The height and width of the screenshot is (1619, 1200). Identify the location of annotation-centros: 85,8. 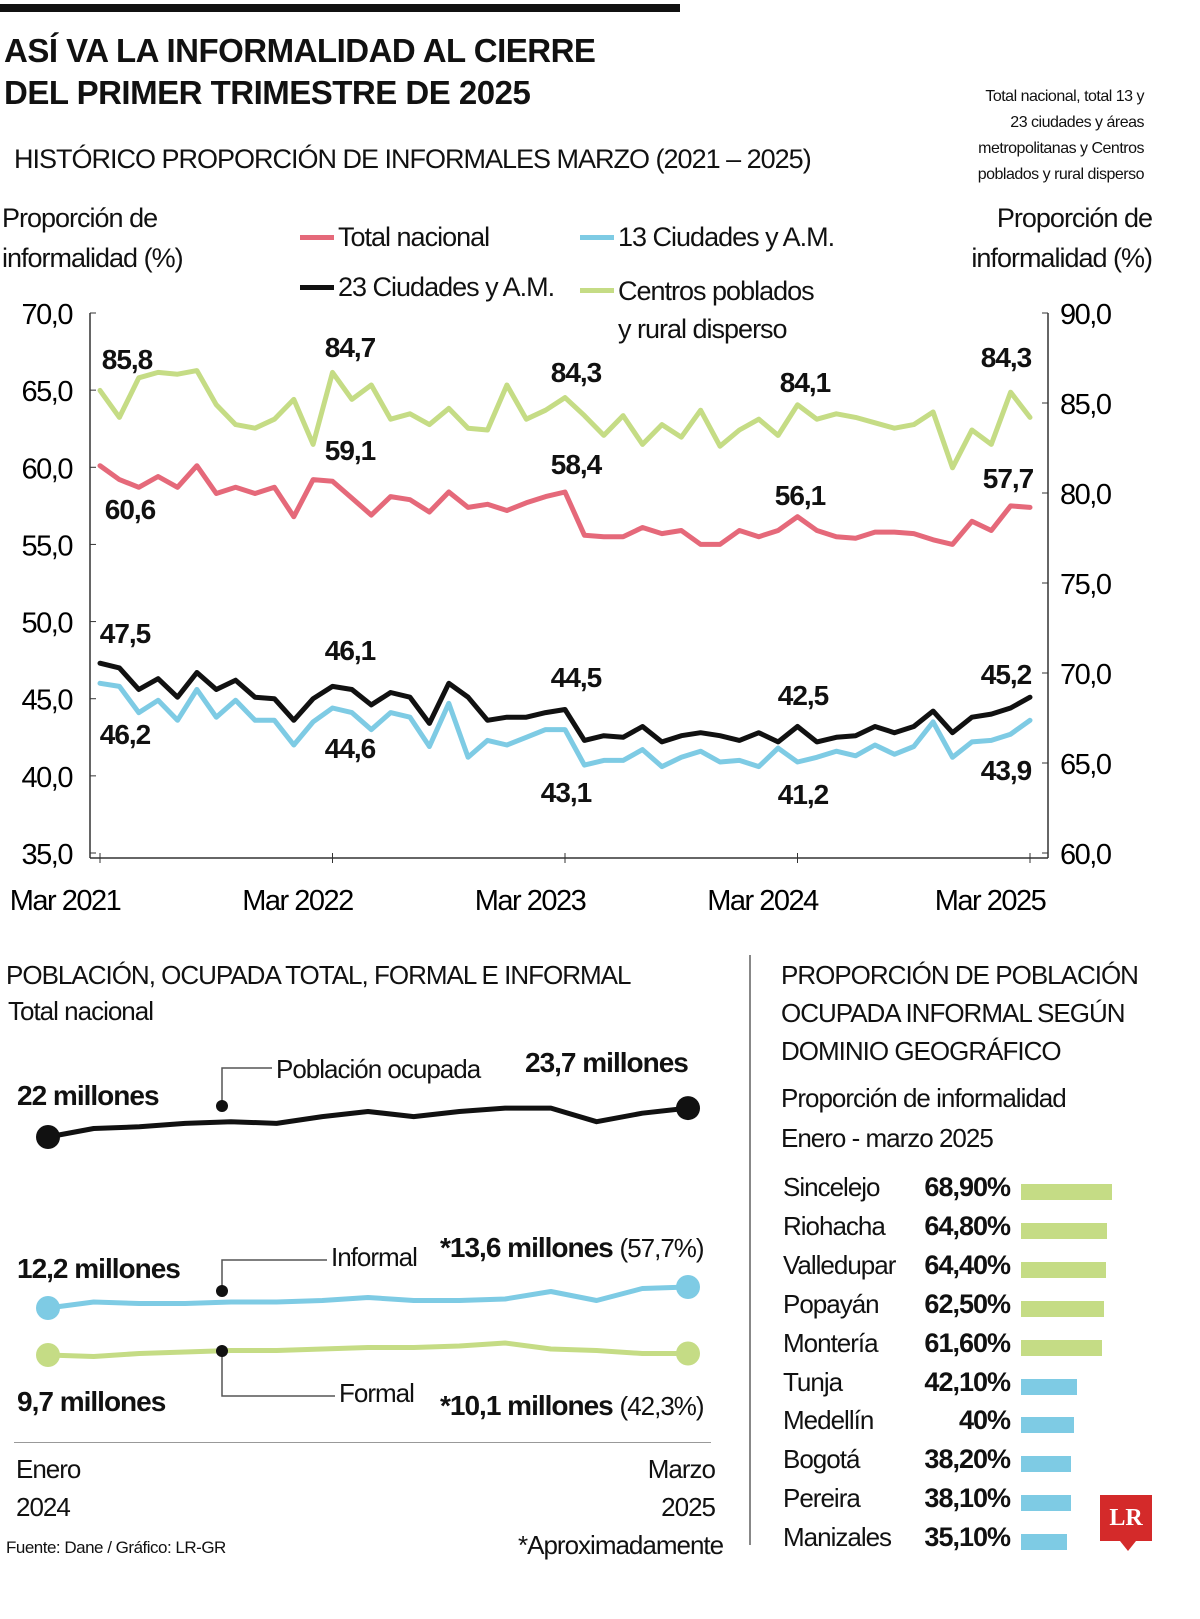
(127, 359).